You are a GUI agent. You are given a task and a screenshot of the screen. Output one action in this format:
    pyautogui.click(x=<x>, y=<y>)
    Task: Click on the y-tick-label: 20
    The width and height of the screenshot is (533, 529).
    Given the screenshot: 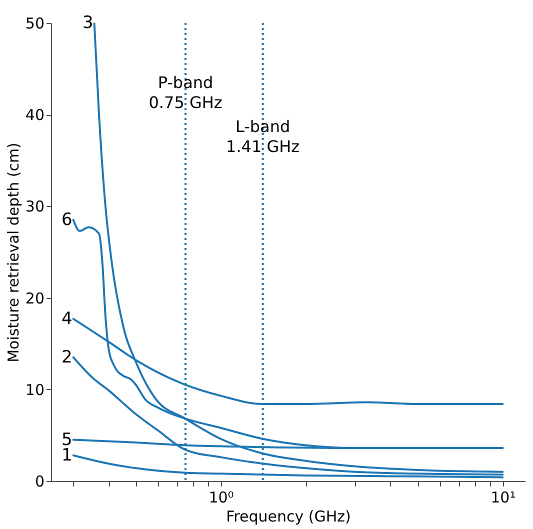 What is the action you would take?
    pyautogui.click(x=34, y=298)
    